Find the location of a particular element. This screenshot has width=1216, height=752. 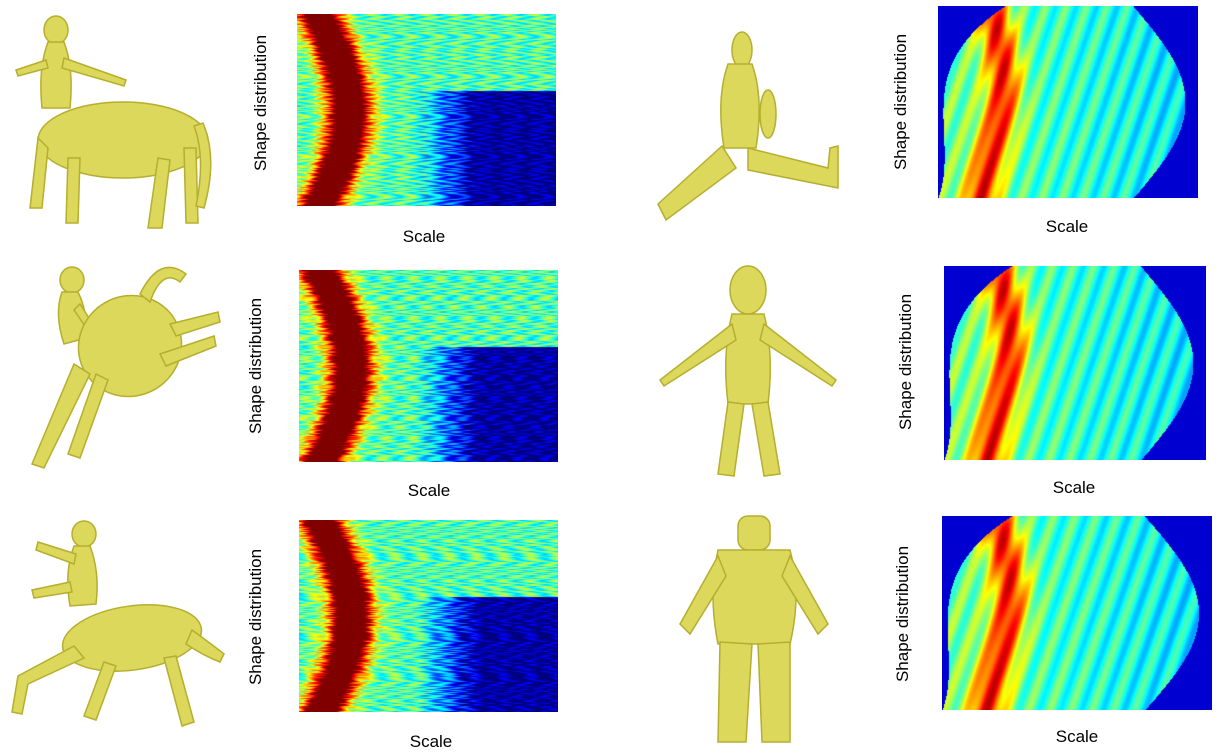

human-split-icon is located at coordinates (748, 126).